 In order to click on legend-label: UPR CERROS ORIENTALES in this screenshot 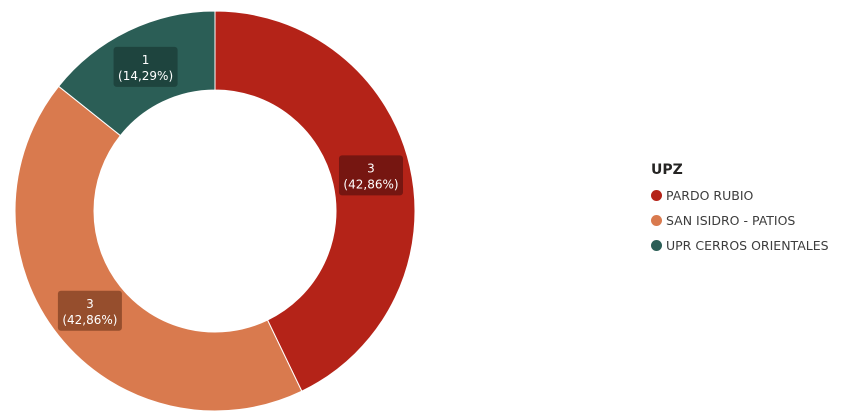, I will do `click(747, 245)`.